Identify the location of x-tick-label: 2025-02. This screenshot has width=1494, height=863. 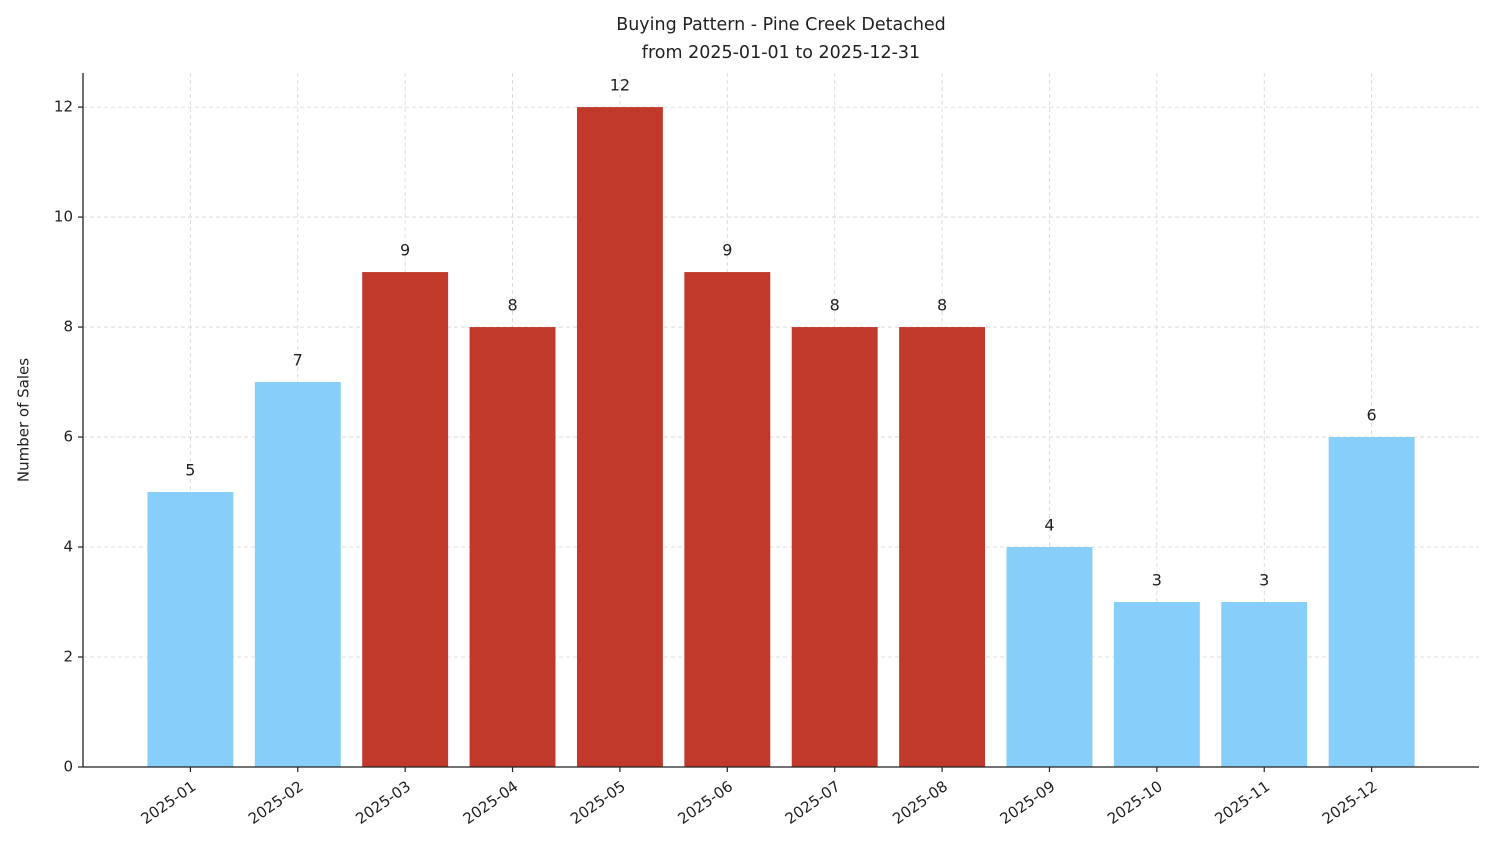
(276, 802).